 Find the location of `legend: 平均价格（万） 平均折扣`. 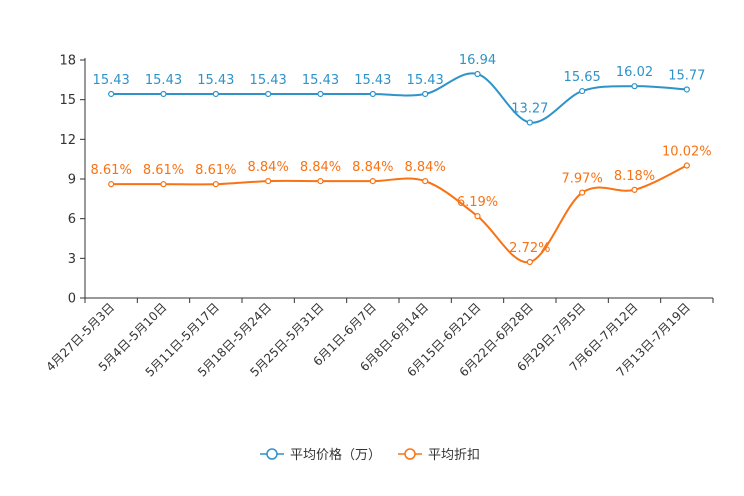

legend: 平均价格（万） 平均折扣 is located at coordinates (370, 455).